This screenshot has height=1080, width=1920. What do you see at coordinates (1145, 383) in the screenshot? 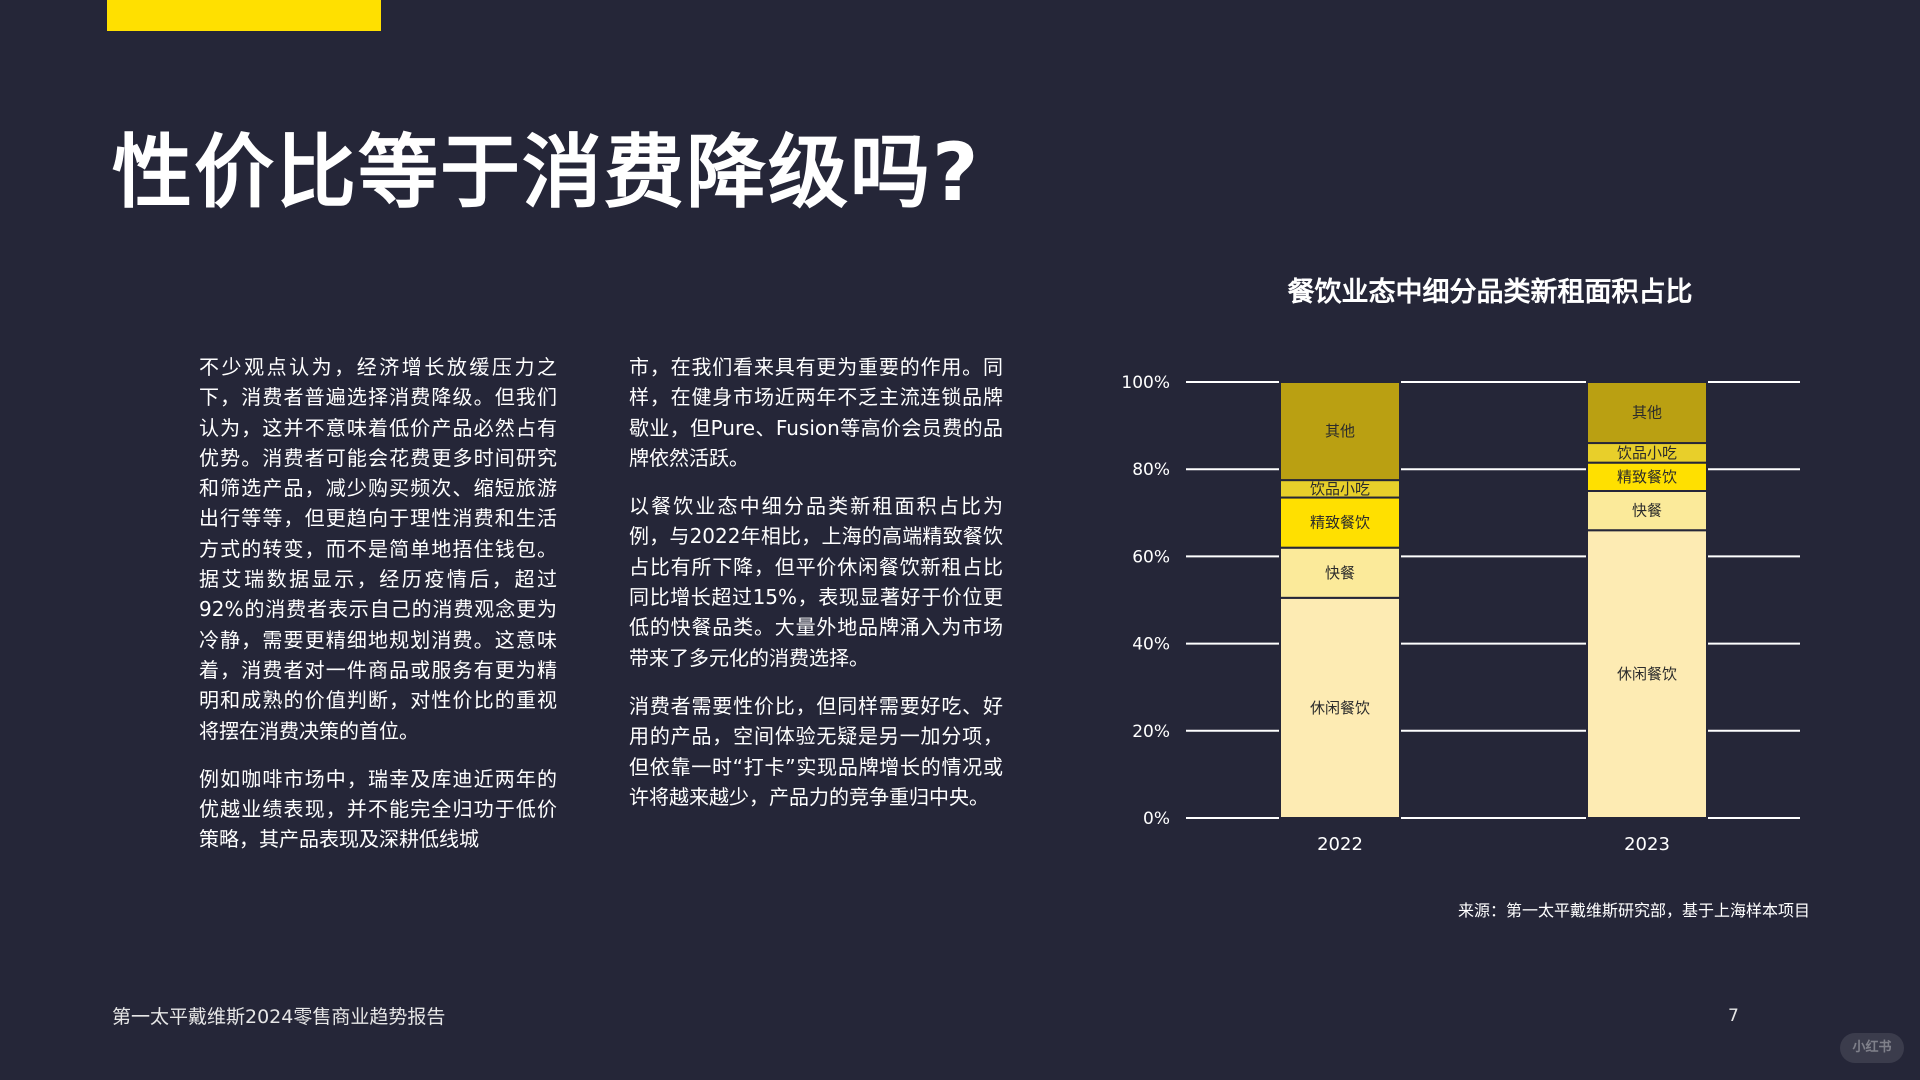
I see `y-tick-label: 100%` at bounding box center [1145, 383].